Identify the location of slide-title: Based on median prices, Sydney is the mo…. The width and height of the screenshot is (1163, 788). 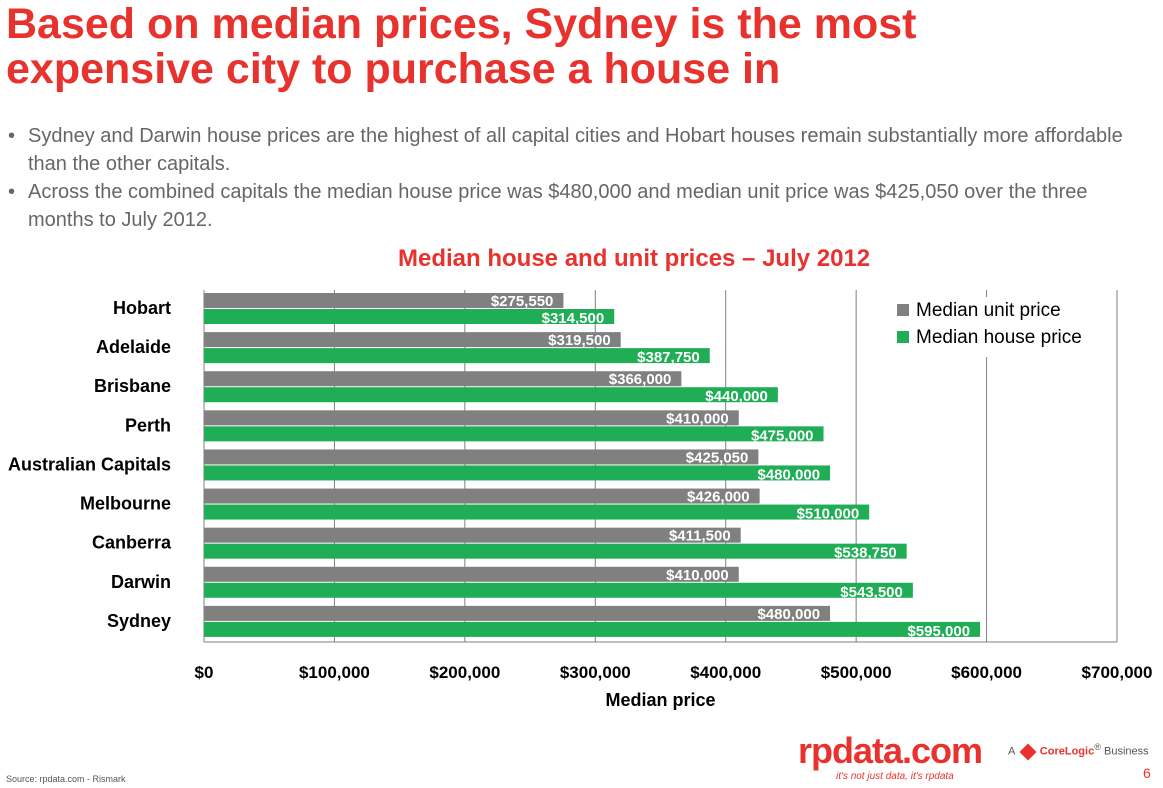
(581, 47).